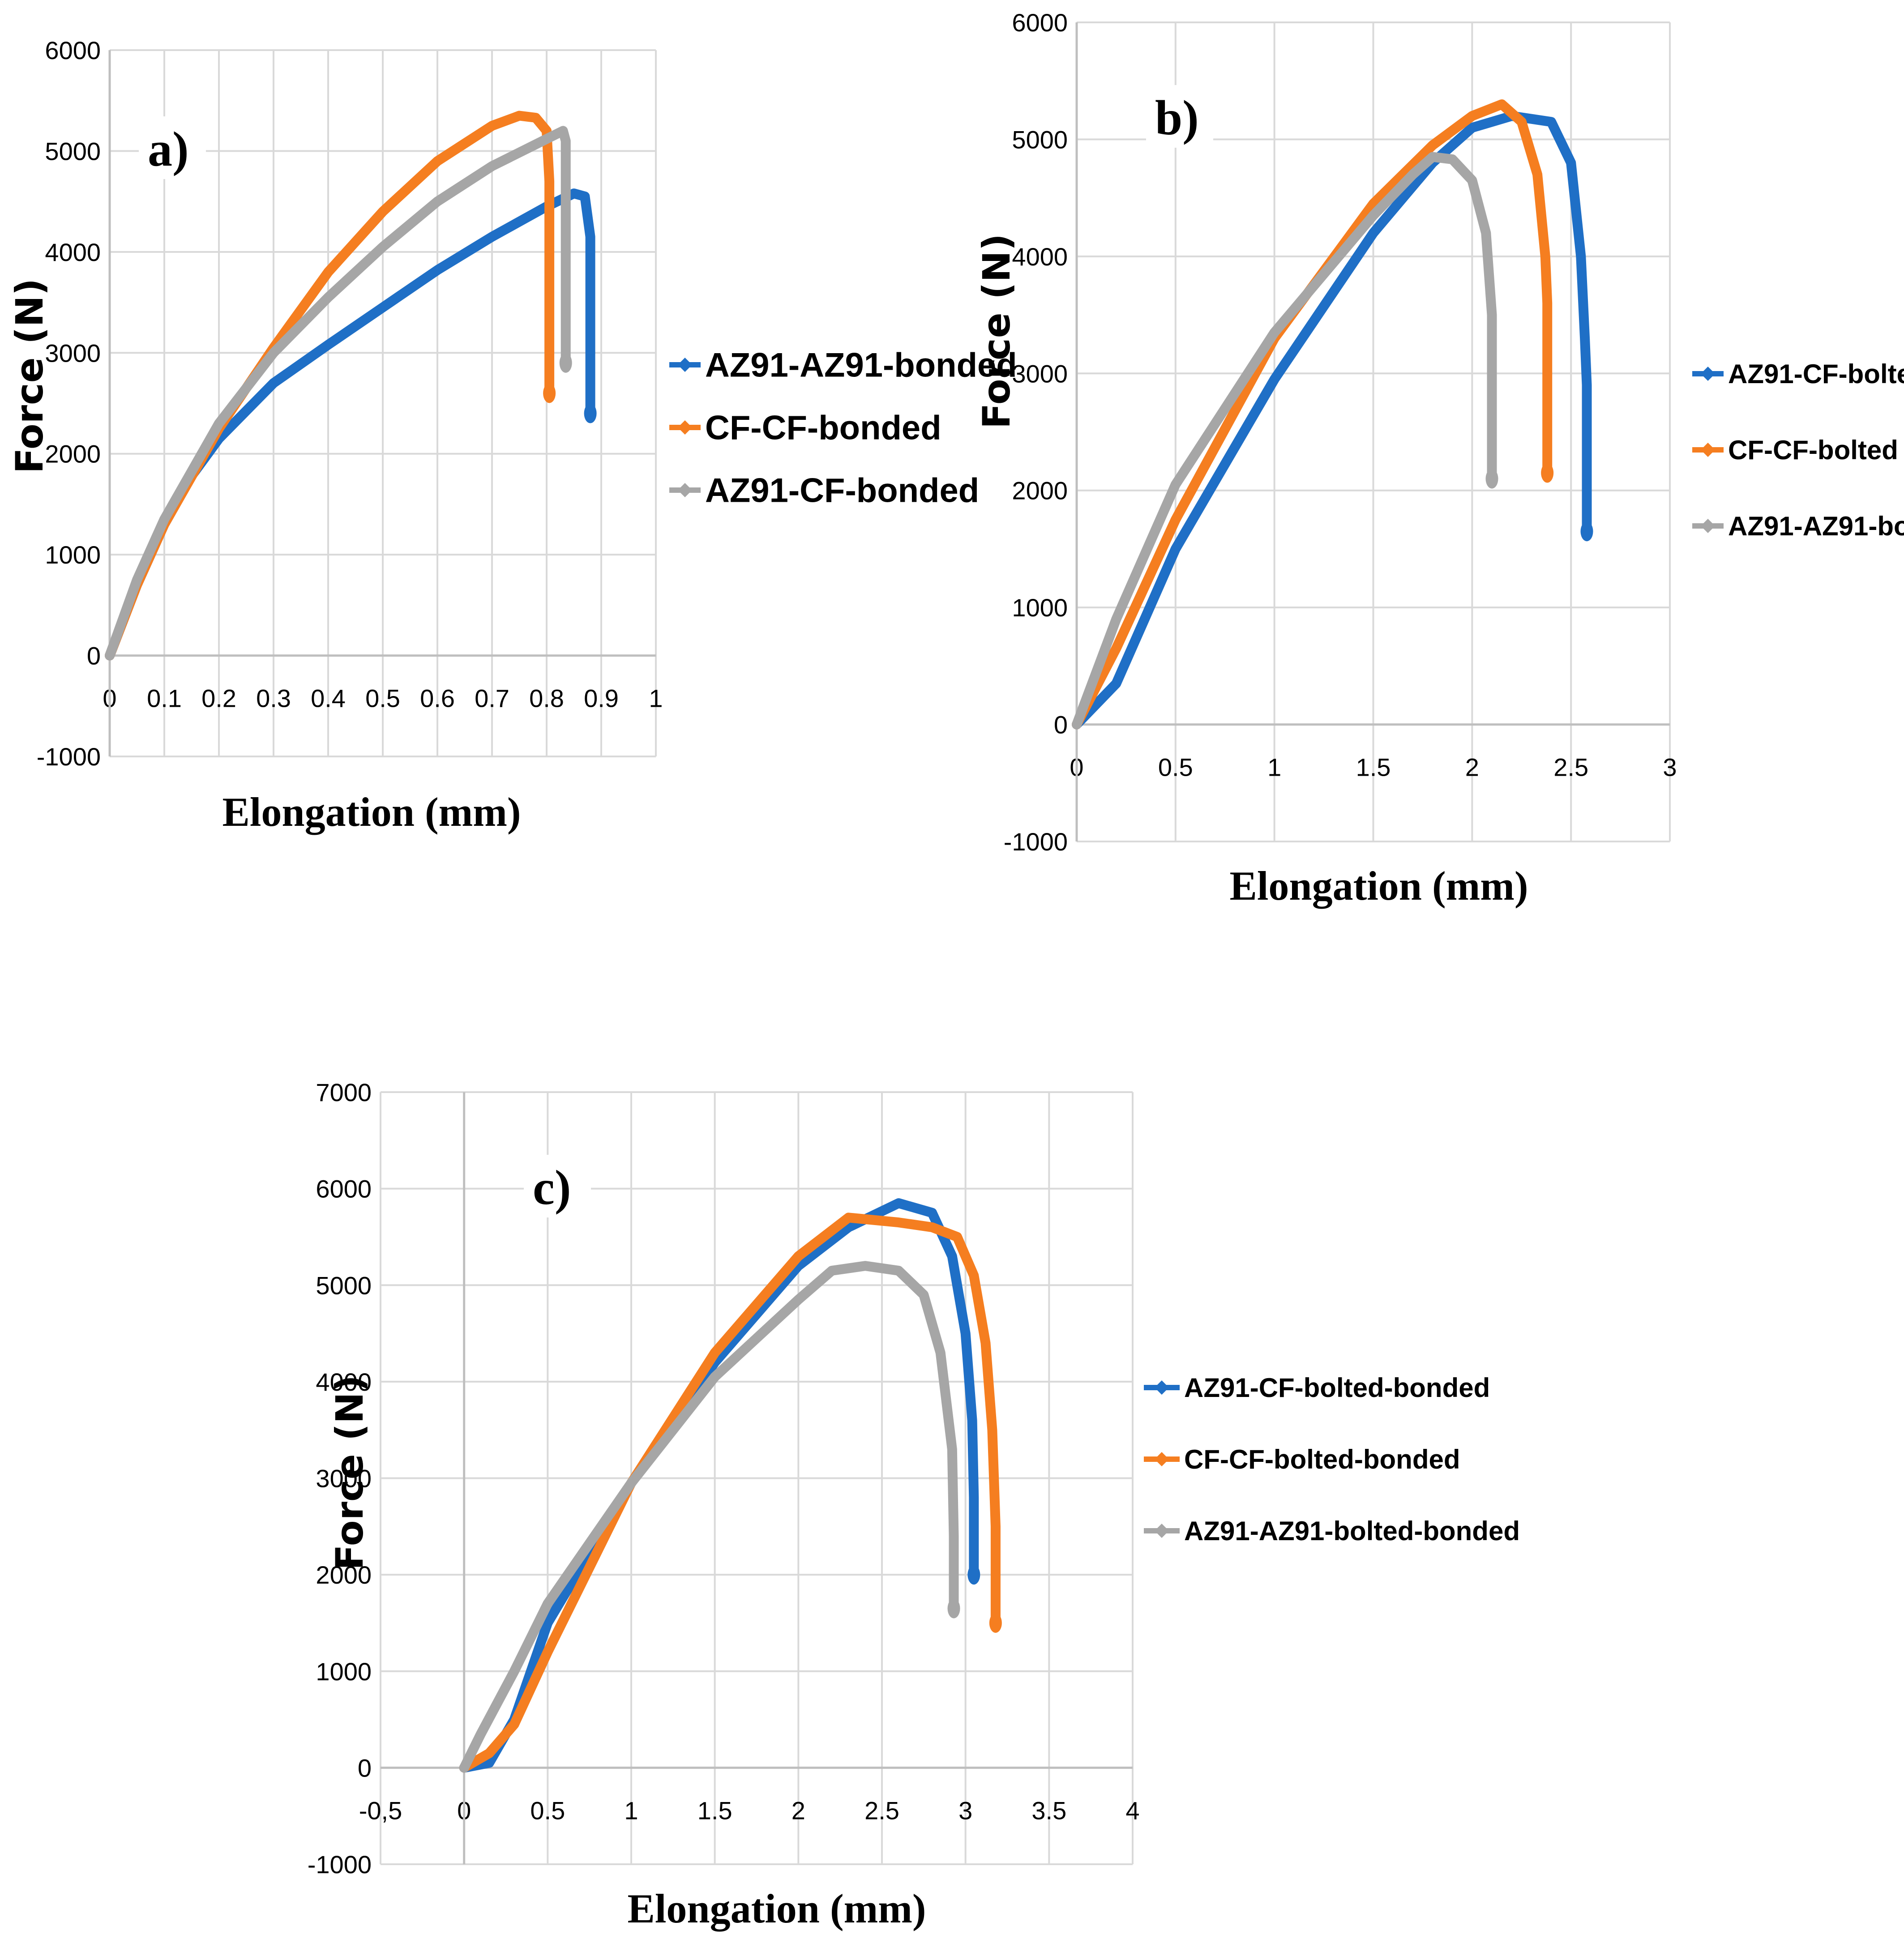 This screenshot has width=1904, height=1939. I want to click on legend-label: AZ91-CF-bolted-bonded, so click(1337, 1388).